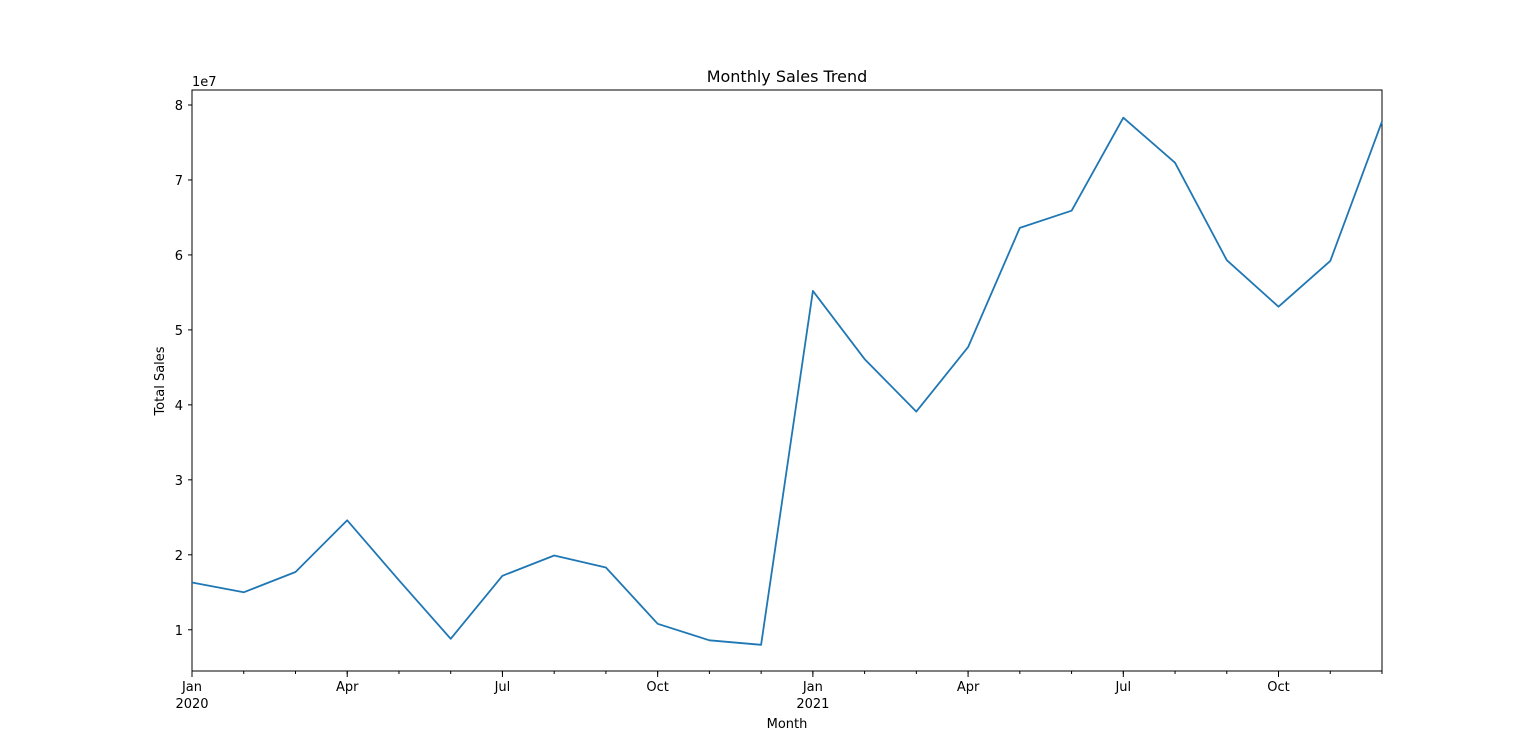 The image size is (1536, 754). Describe the element at coordinates (179, 406) in the screenshot. I see `y-tick-label: 4` at that location.